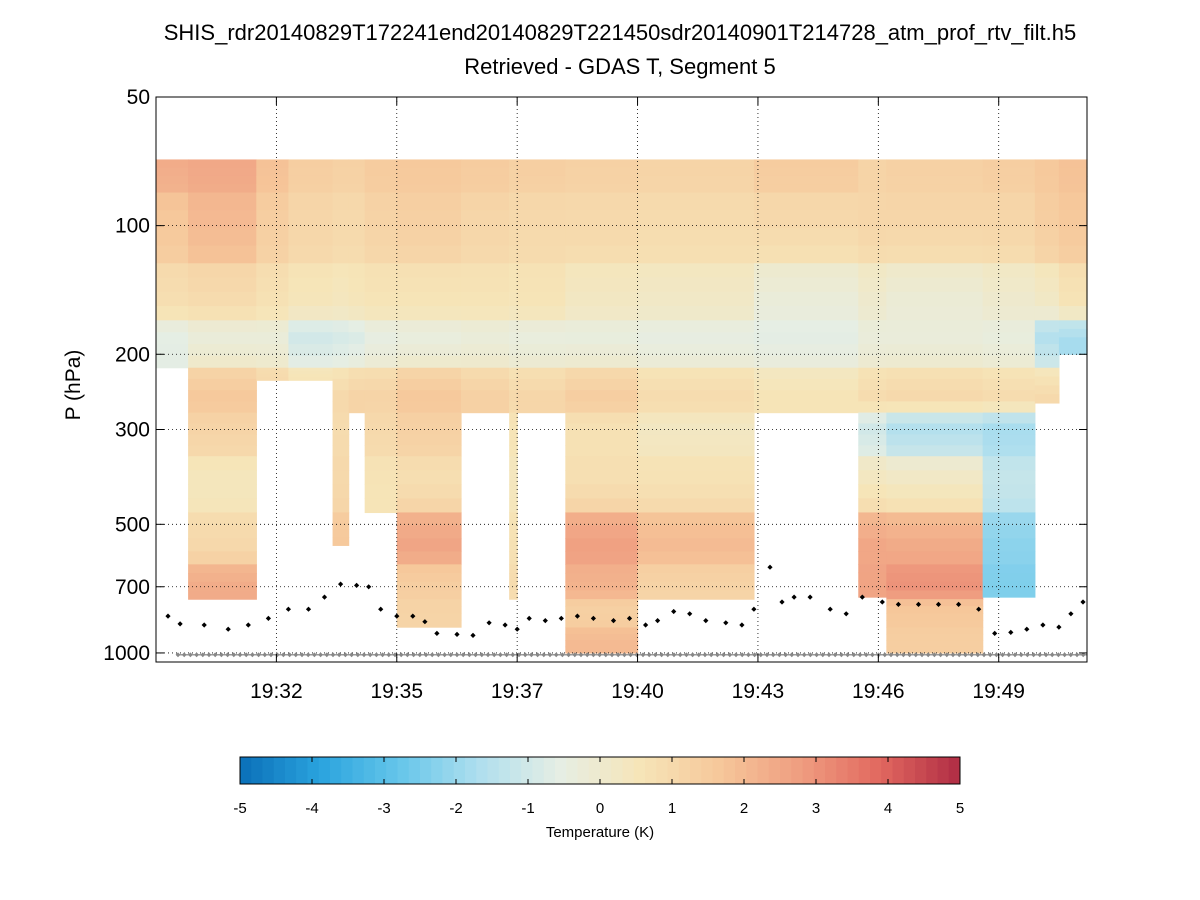 The image size is (1200, 900). What do you see at coordinates (132, 226) in the screenshot?
I see `y-tick-label: 100` at bounding box center [132, 226].